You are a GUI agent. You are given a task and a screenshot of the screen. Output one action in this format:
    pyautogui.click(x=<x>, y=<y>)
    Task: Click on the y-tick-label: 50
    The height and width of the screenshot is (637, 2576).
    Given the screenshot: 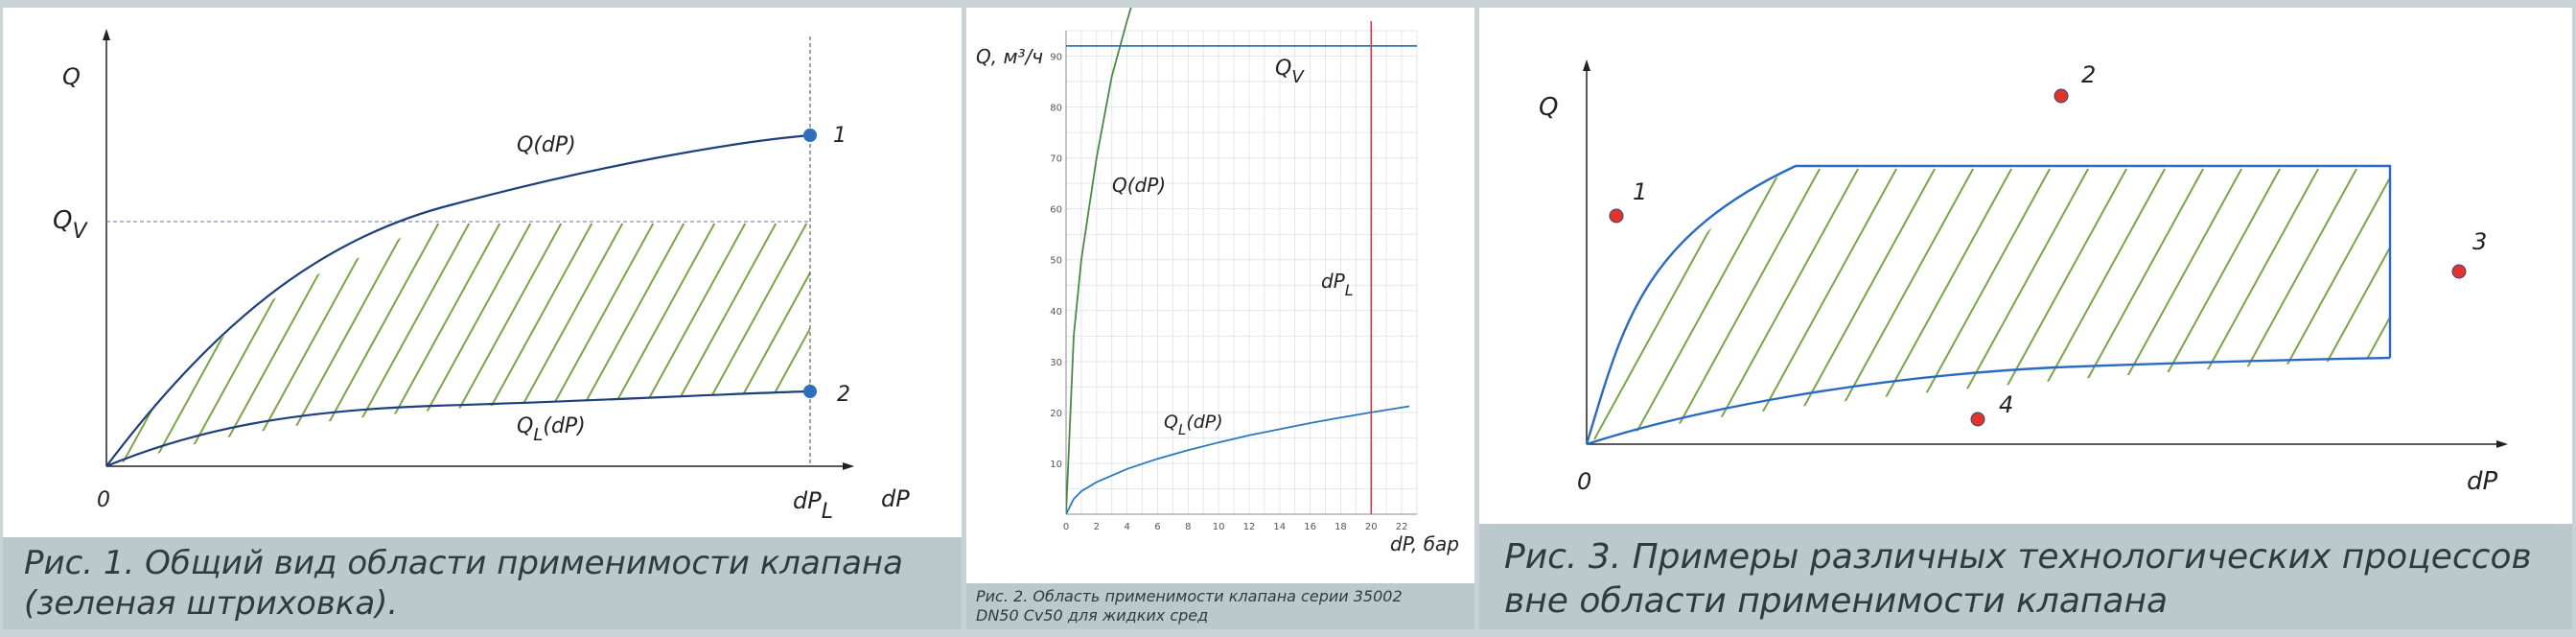 What is the action you would take?
    pyautogui.click(x=1056, y=261)
    